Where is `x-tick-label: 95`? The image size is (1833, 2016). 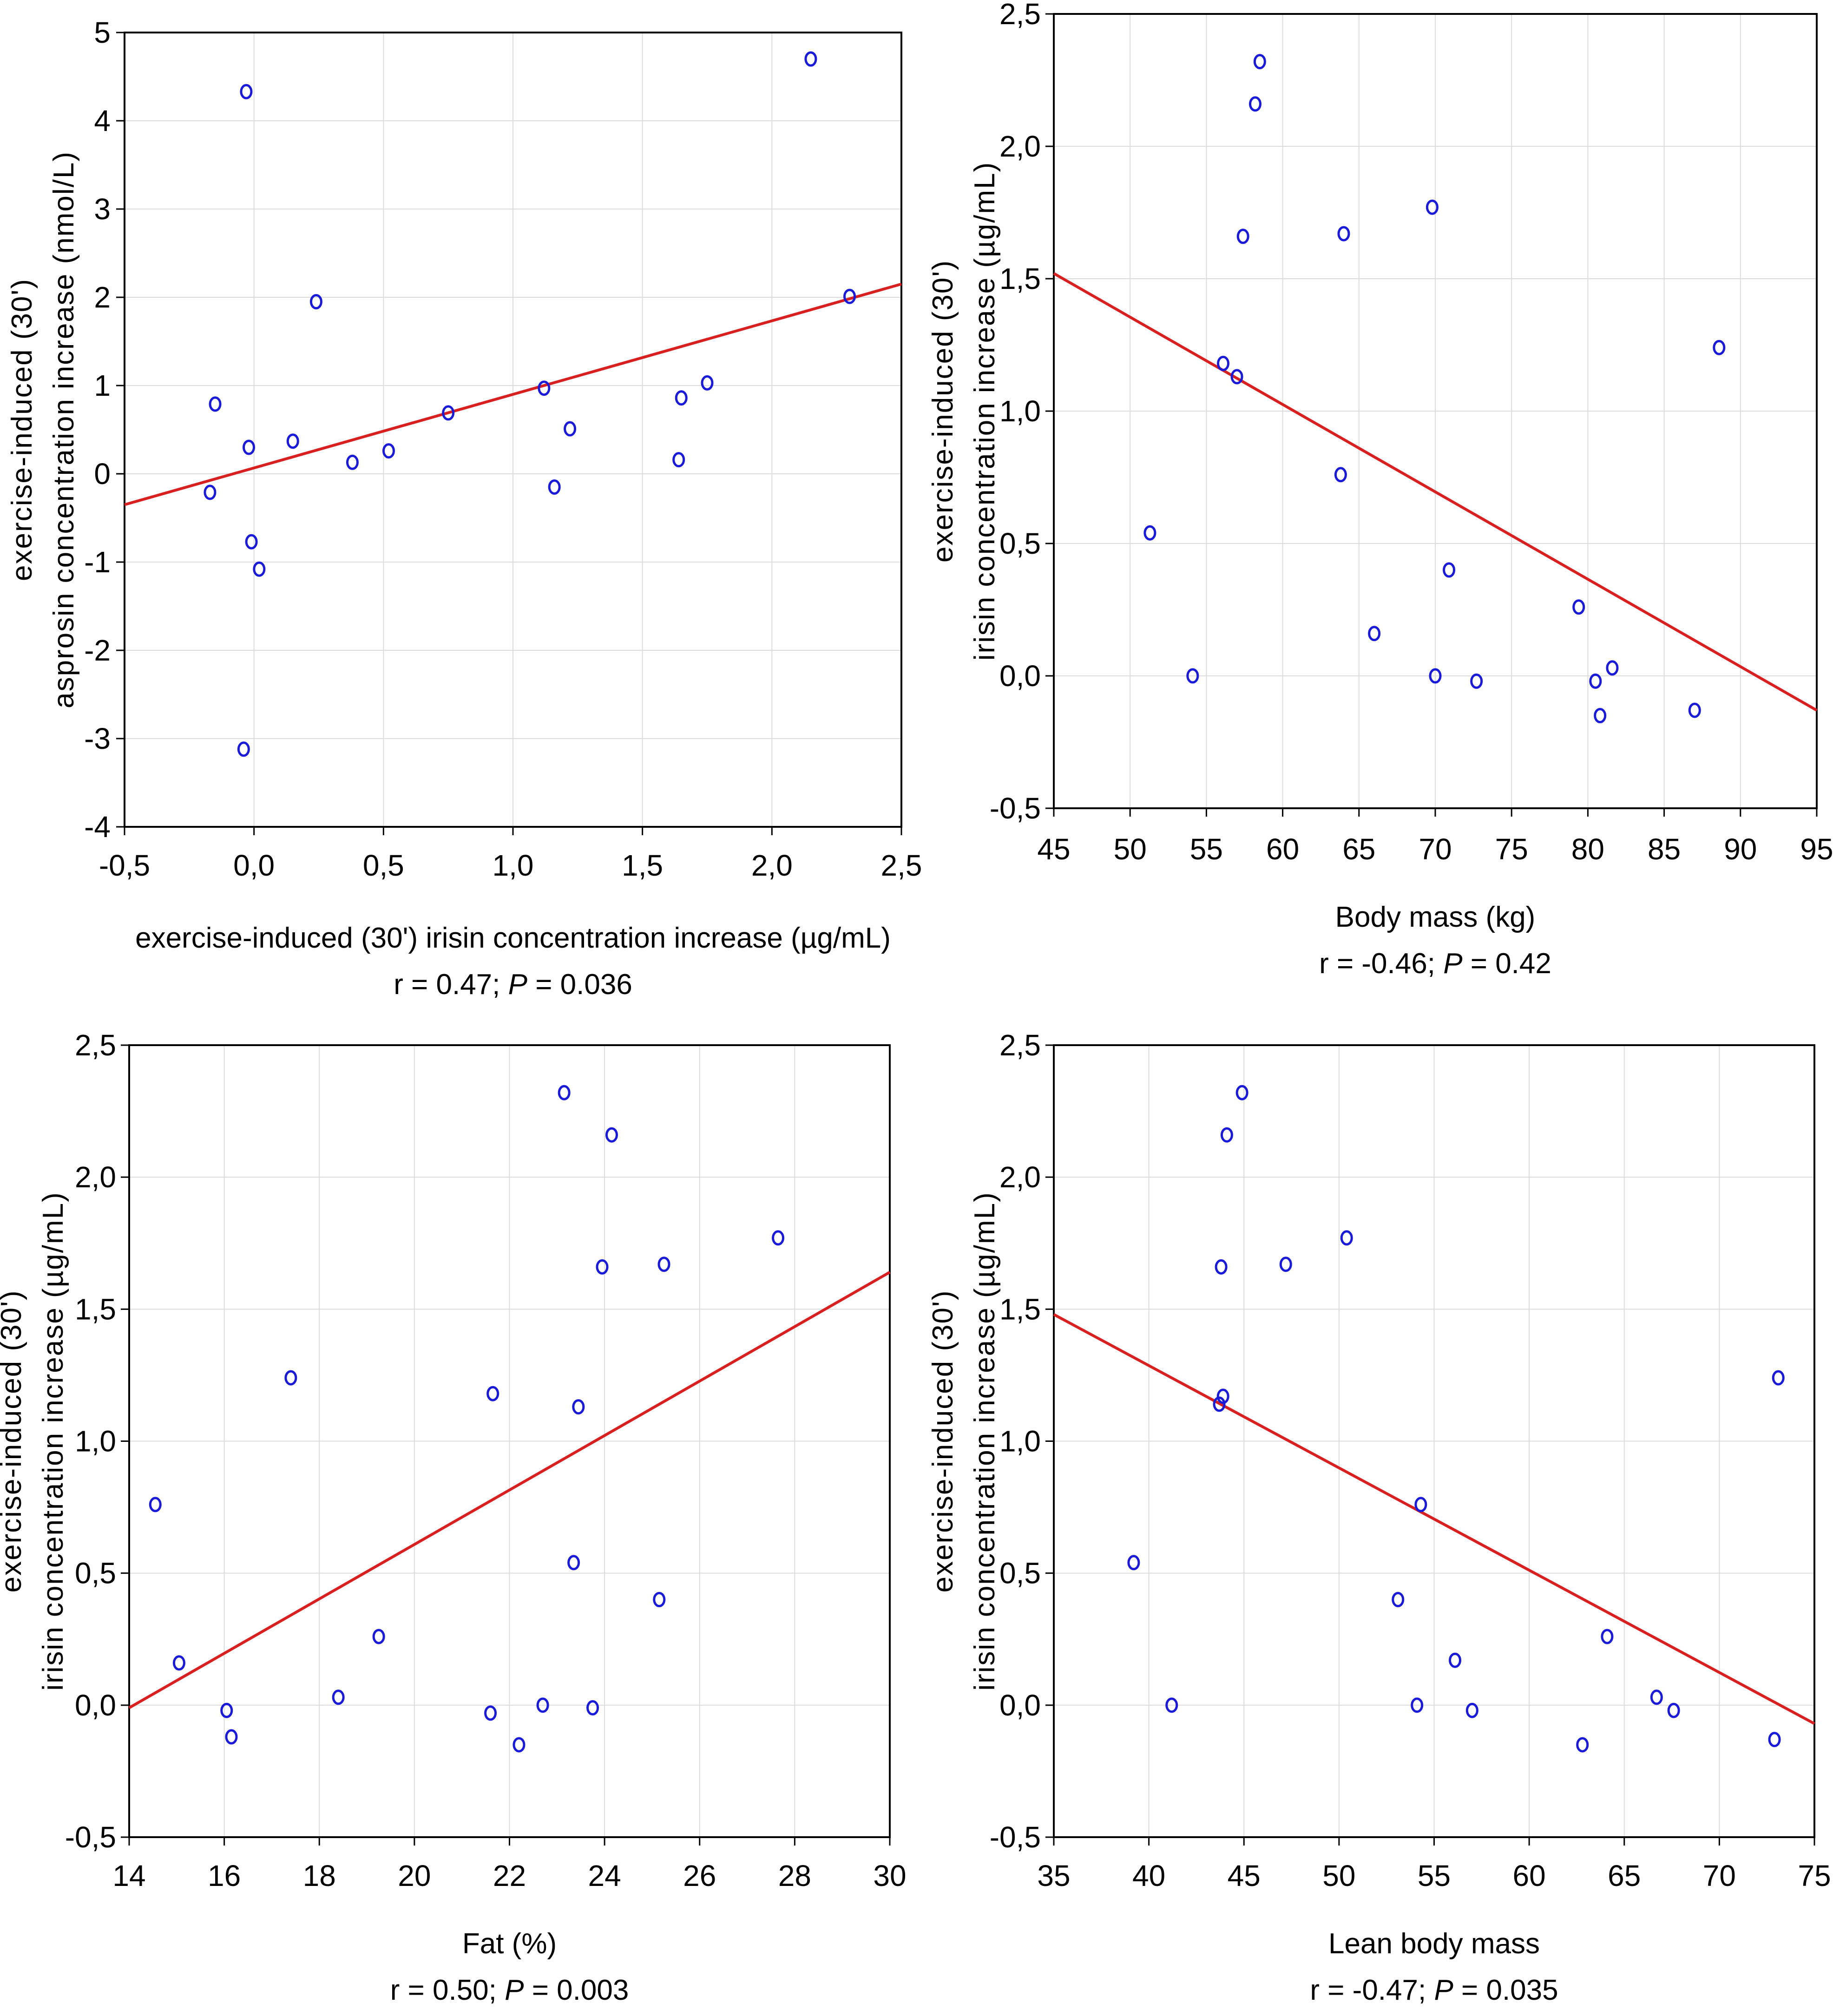
x-tick-label: 95 is located at coordinates (1816, 849).